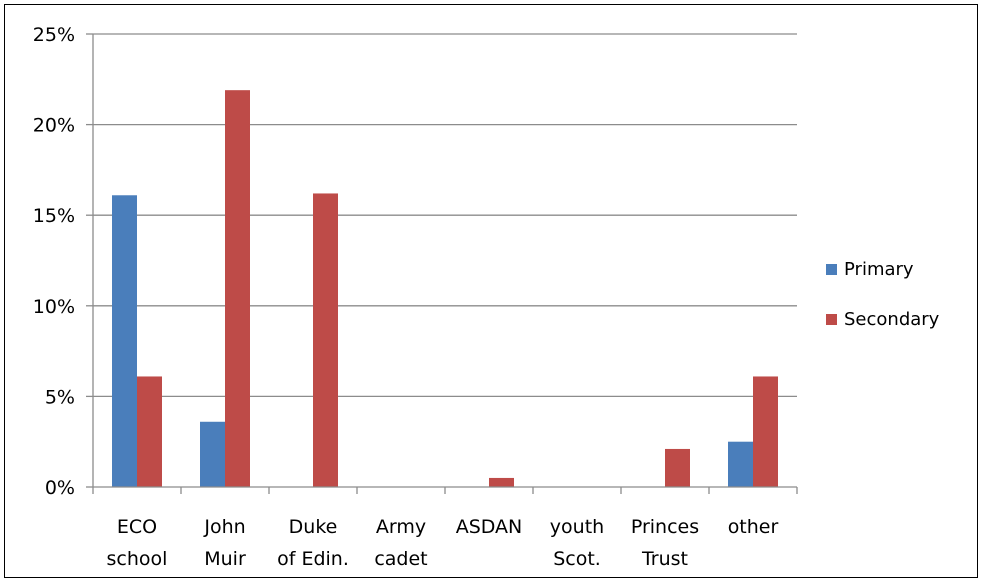 The image size is (982, 581). I want to click on legend-label-primary: Primary, so click(879, 269).